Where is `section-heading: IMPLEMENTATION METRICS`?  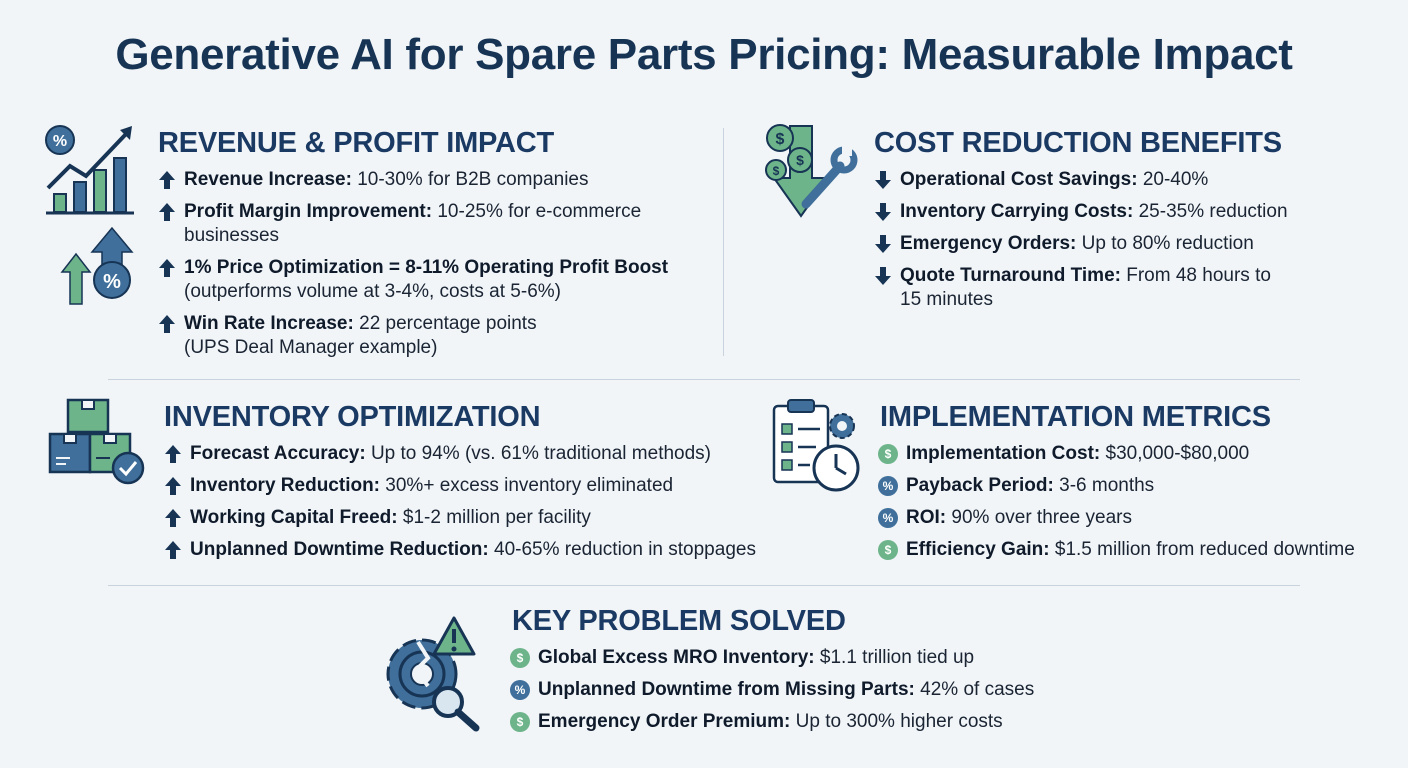 section-heading: IMPLEMENTATION METRICS is located at coordinates (1075, 417).